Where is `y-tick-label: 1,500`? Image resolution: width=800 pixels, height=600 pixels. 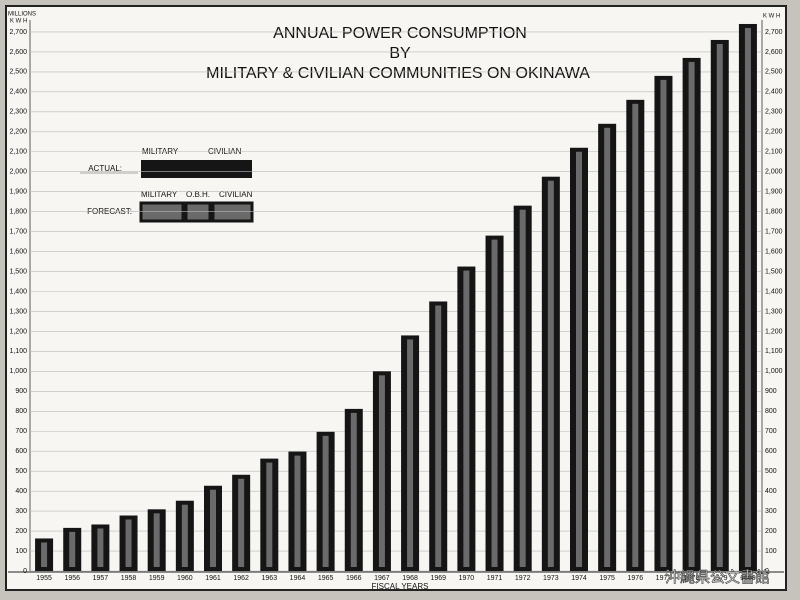
y-tick-label: 1,500 is located at coordinates (18, 271).